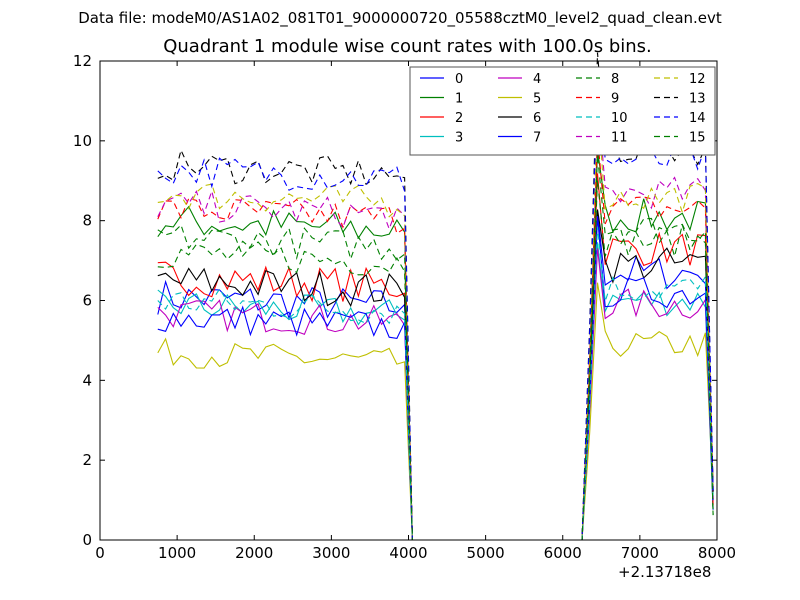 The image size is (800, 600). I want to click on legend-label-9: 9, so click(615, 99).